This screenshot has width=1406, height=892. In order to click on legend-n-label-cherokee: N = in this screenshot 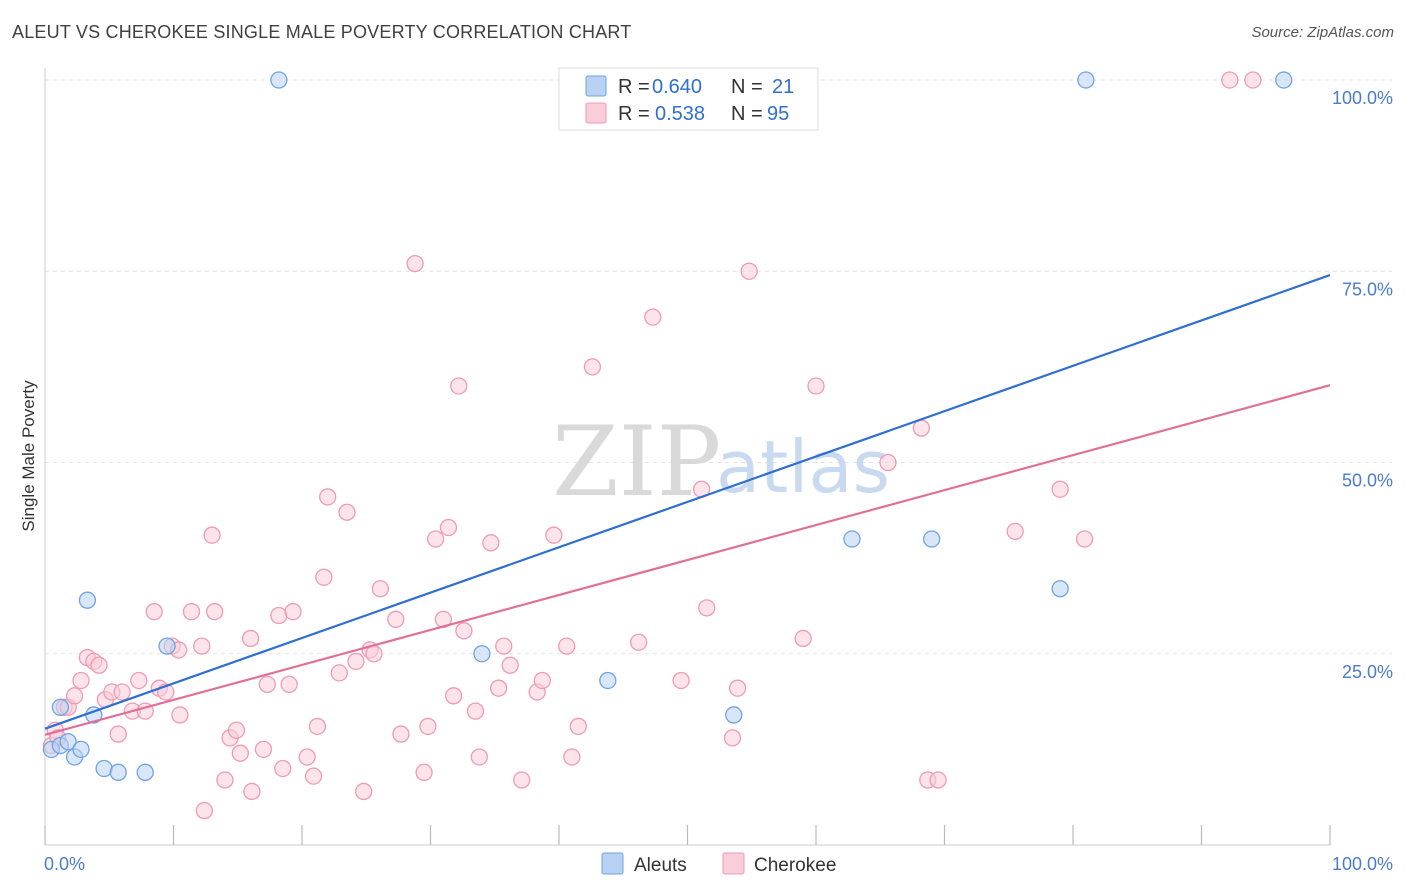, I will do `click(747, 114)`.